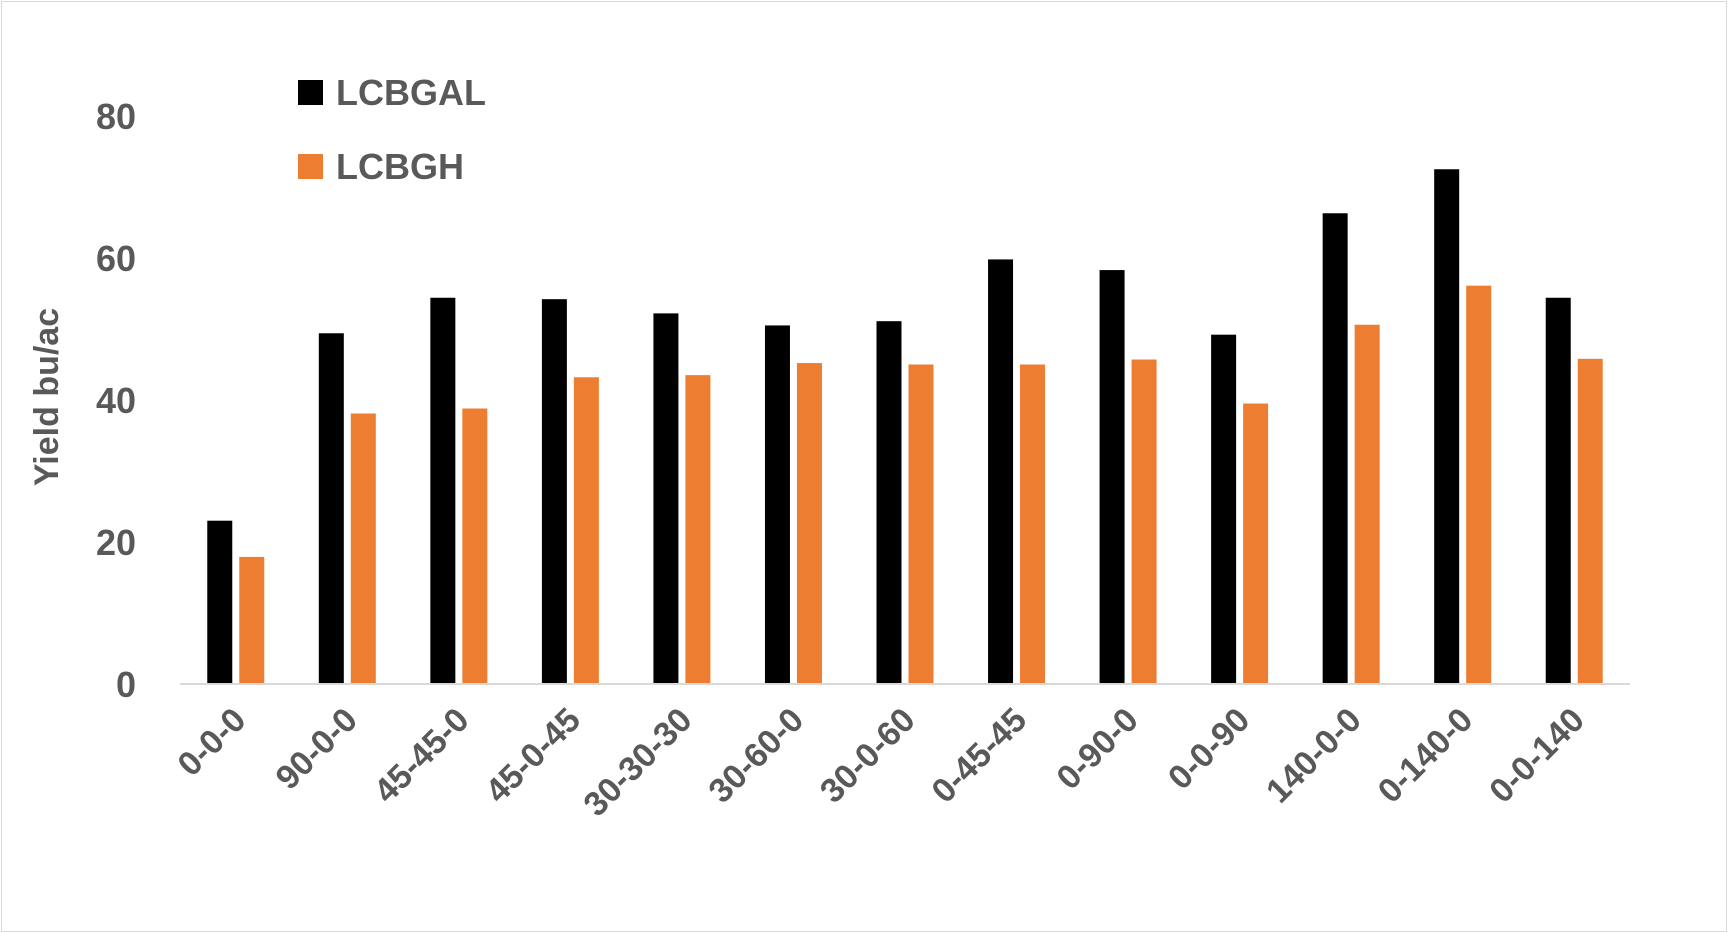 This screenshot has width=1730, height=935. I want to click on legend-label: LCBGH, so click(400, 166).